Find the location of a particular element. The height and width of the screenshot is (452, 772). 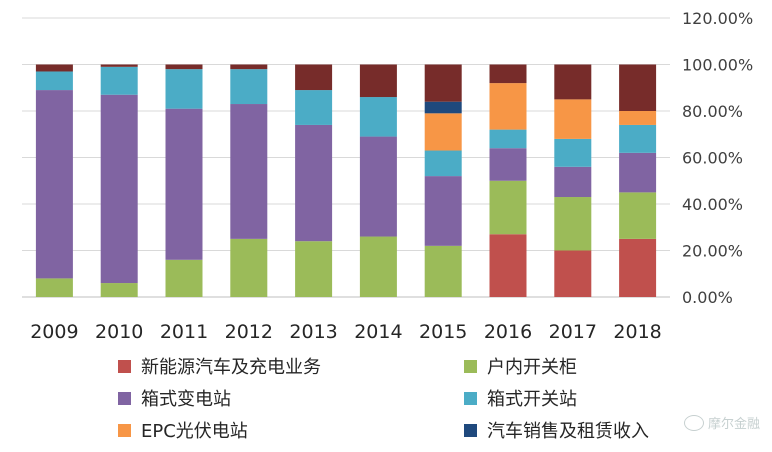

y-tick-label: 80.00% is located at coordinates (712, 111).